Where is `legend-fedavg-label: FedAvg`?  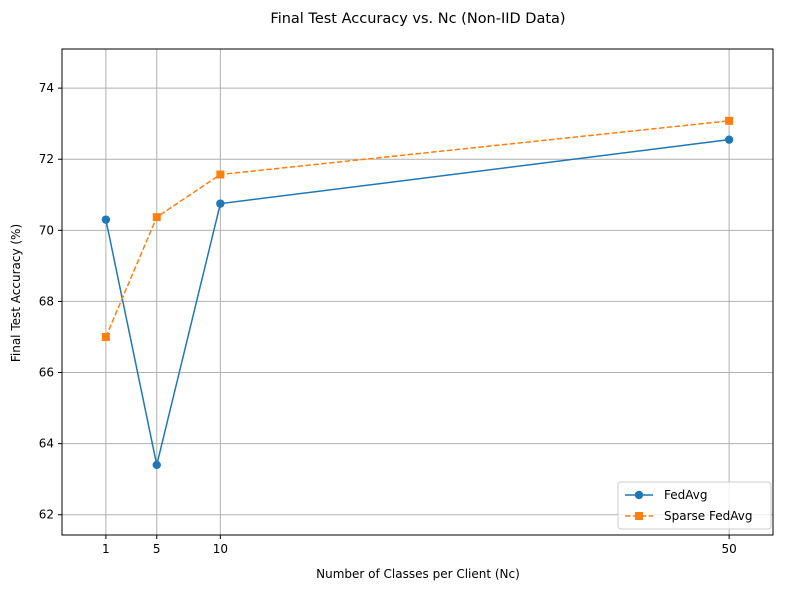 legend-fedavg-label: FedAvg is located at coordinates (685, 495).